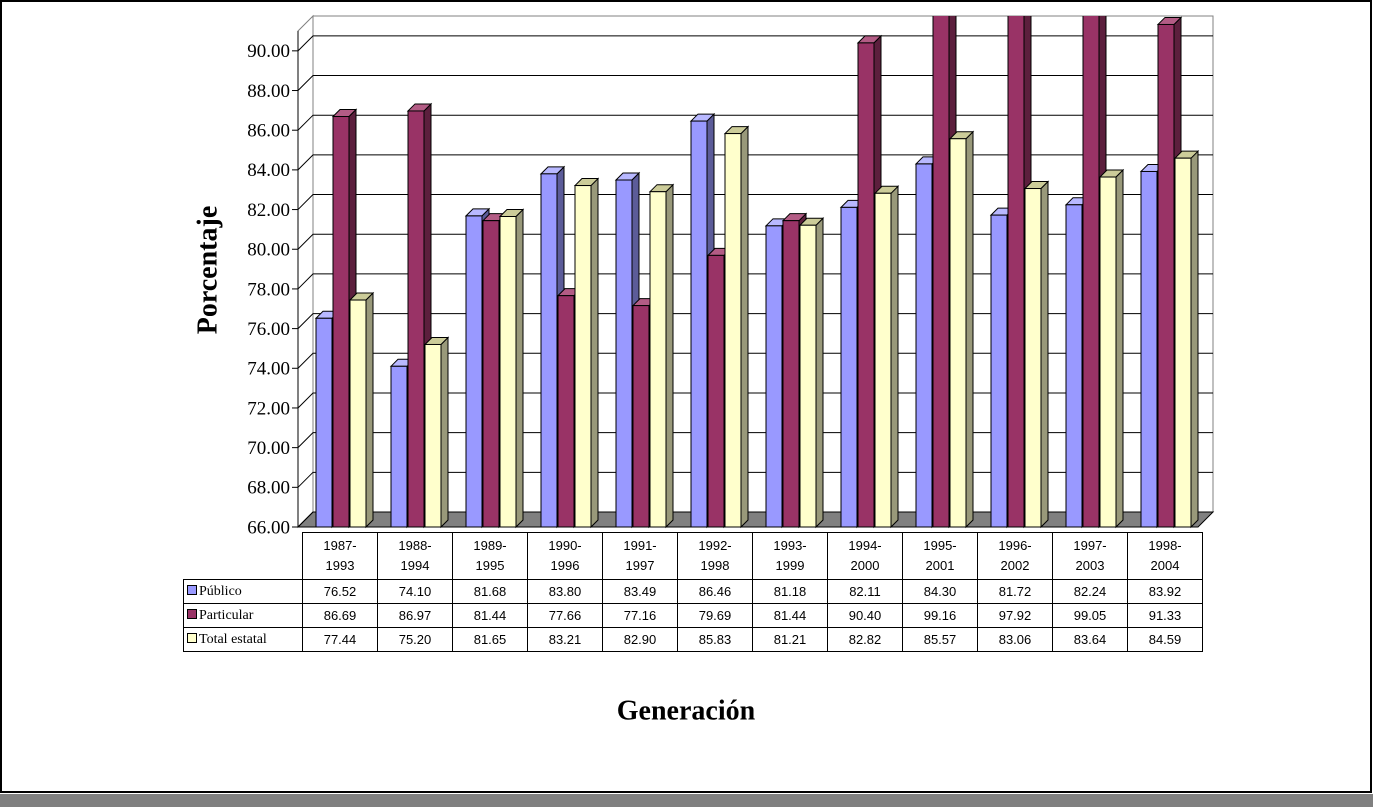  Describe the element at coordinates (1090, 615) in the screenshot. I see `table-value: 99.05` at that location.